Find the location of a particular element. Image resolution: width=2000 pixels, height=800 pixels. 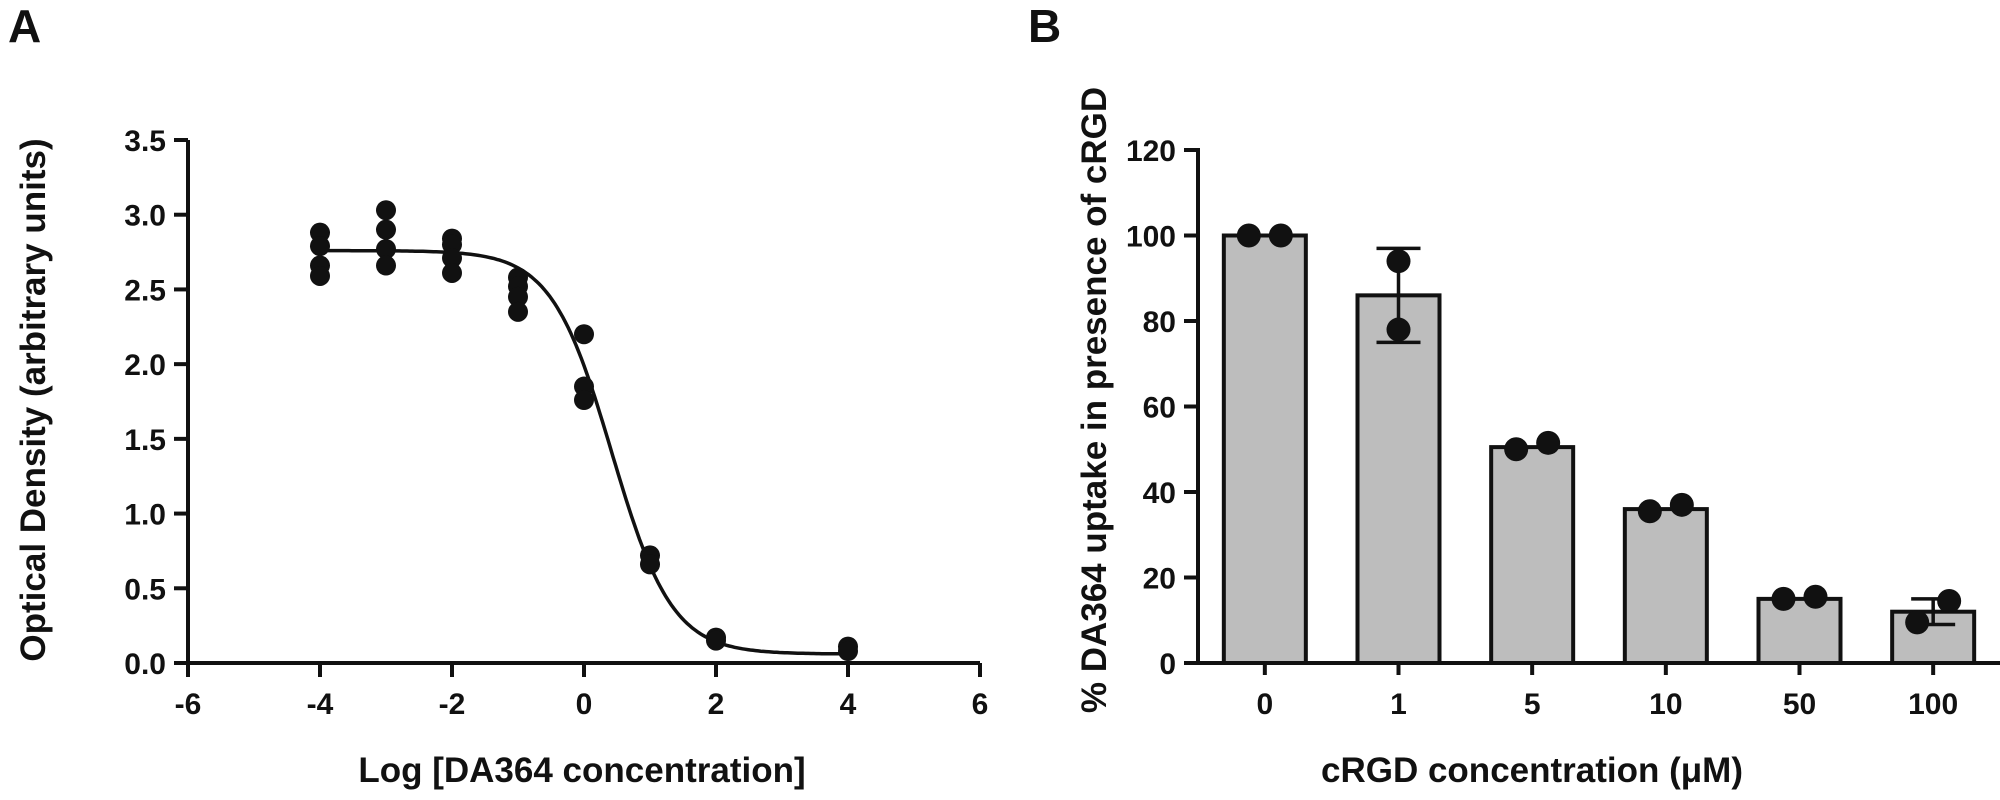

chart-b-x-tick-label: 1 is located at coordinates (1398, 704).